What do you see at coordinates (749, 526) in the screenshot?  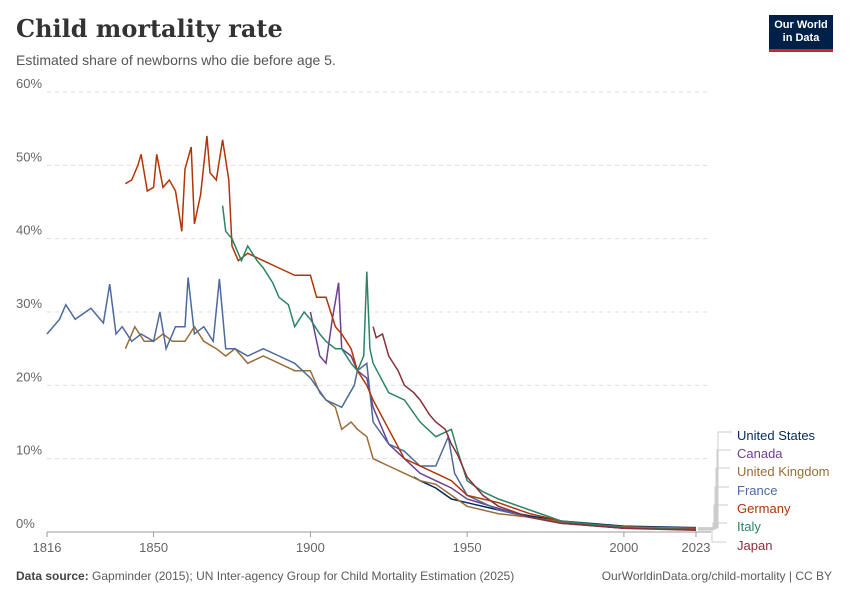 I see `legend-label: Italy` at bounding box center [749, 526].